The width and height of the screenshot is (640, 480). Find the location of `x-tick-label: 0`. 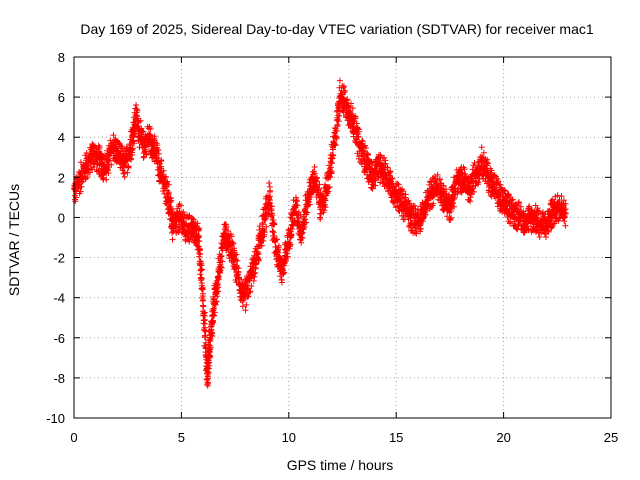

x-tick-label: 0 is located at coordinates (73, 437).